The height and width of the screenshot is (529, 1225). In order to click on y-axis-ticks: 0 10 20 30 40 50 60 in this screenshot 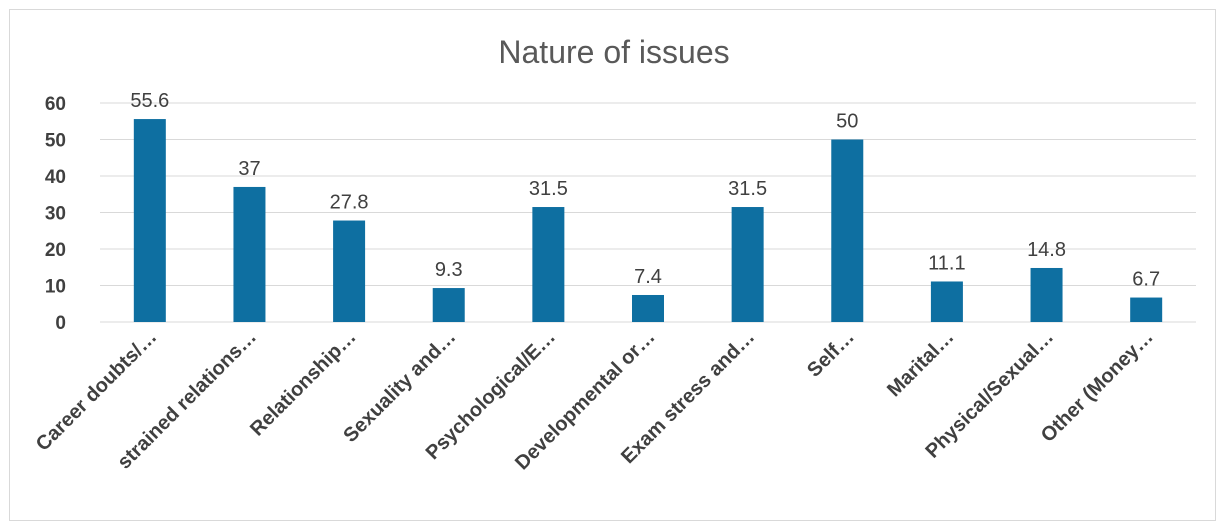, I will do `click(55, 214)`.